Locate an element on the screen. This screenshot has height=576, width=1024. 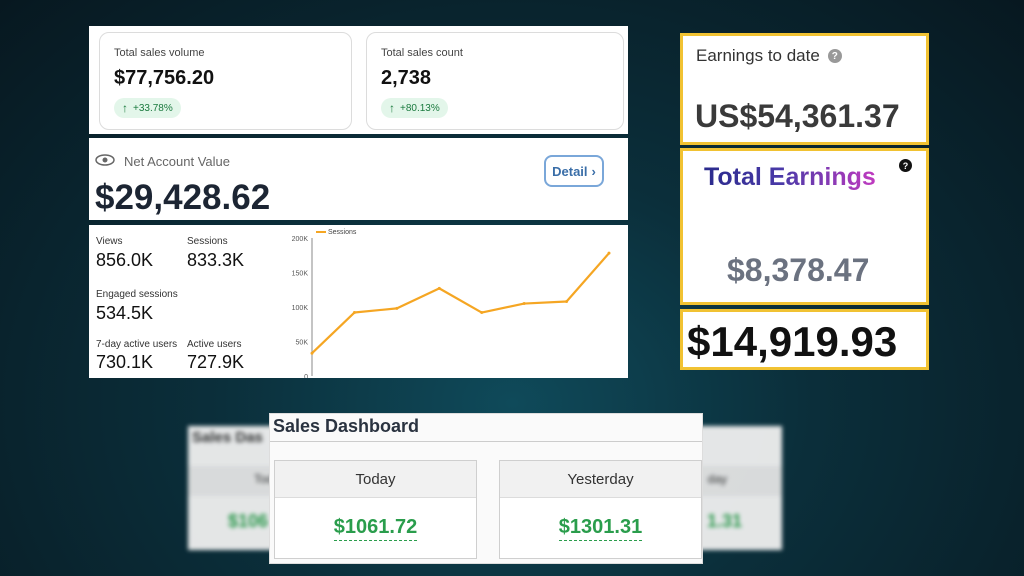
metric-label-views: Views is located at coordinates (109, 241).